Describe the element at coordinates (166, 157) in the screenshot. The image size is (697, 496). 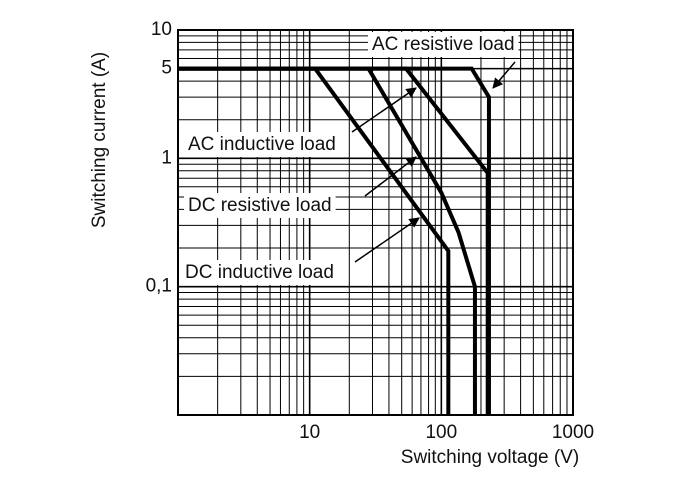
I see `y-tick-label: 1` at that location.